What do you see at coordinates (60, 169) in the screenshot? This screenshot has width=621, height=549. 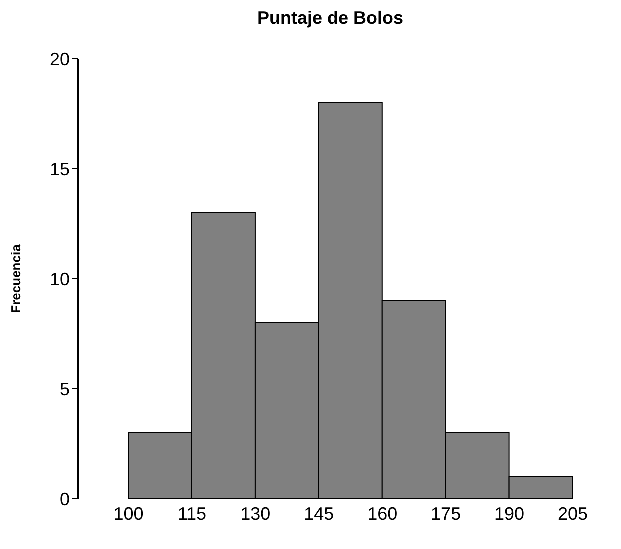 I see `y-tick-label: 15` at bounding box center [60, 169].